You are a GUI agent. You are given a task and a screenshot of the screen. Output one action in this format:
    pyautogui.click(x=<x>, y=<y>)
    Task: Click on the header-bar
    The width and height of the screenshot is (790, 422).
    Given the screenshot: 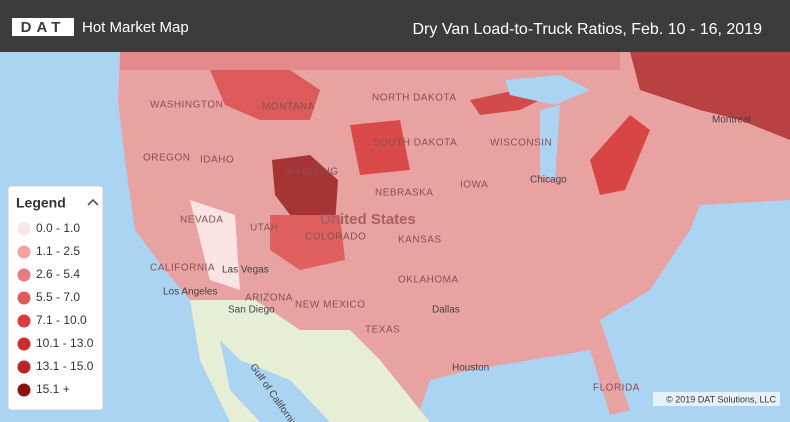 What is the action you would take?
    pyautogui.click(x=395, y=26)
    